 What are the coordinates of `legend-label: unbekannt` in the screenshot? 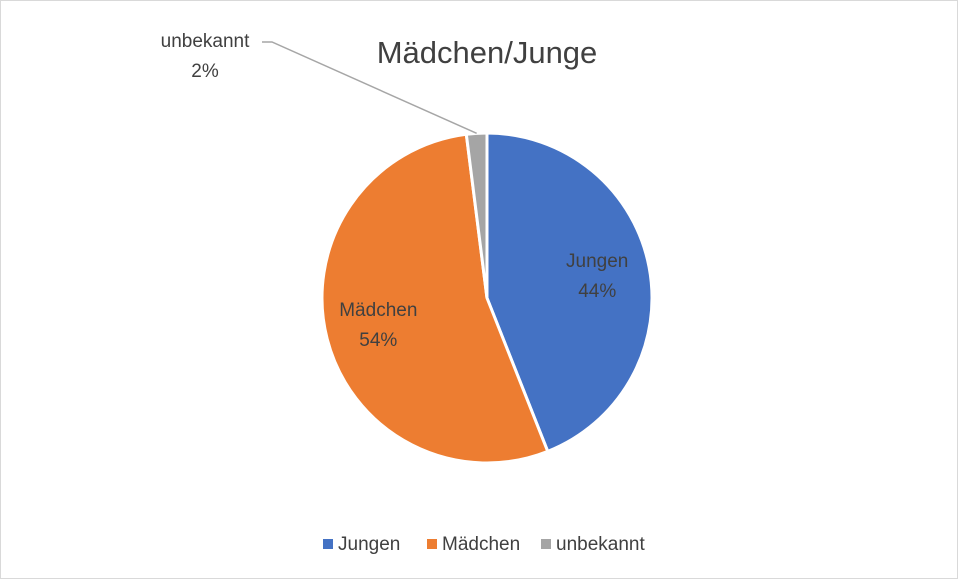 It's located at (600, 544).